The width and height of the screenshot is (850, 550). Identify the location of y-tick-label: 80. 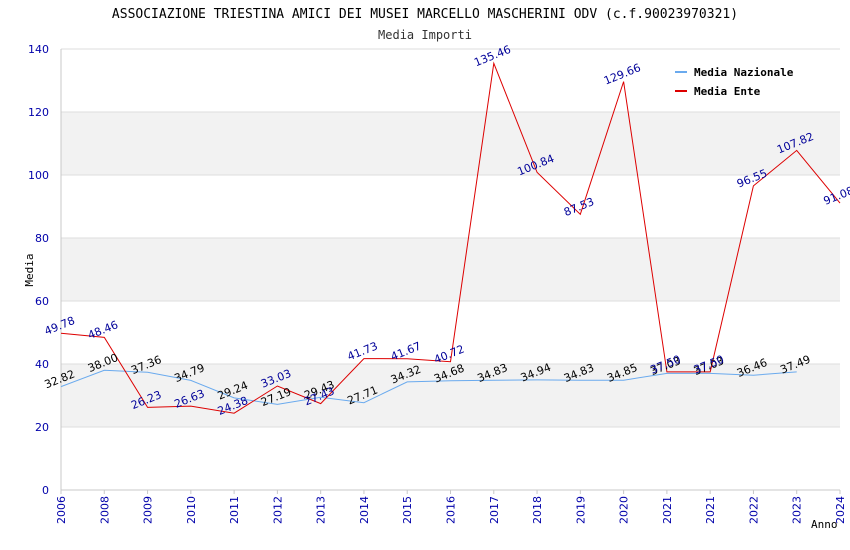
(42, 238).